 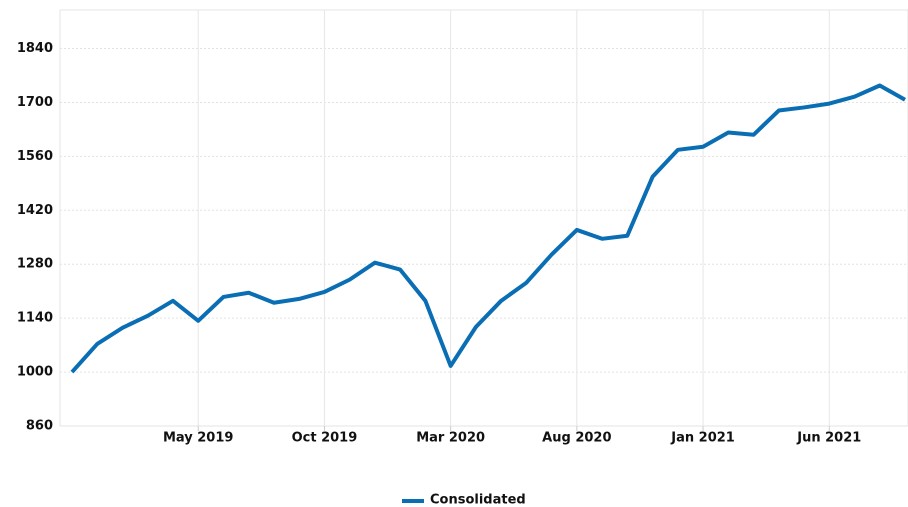 I want to click on y-tick-label: 860, so click(x=39, y=426).